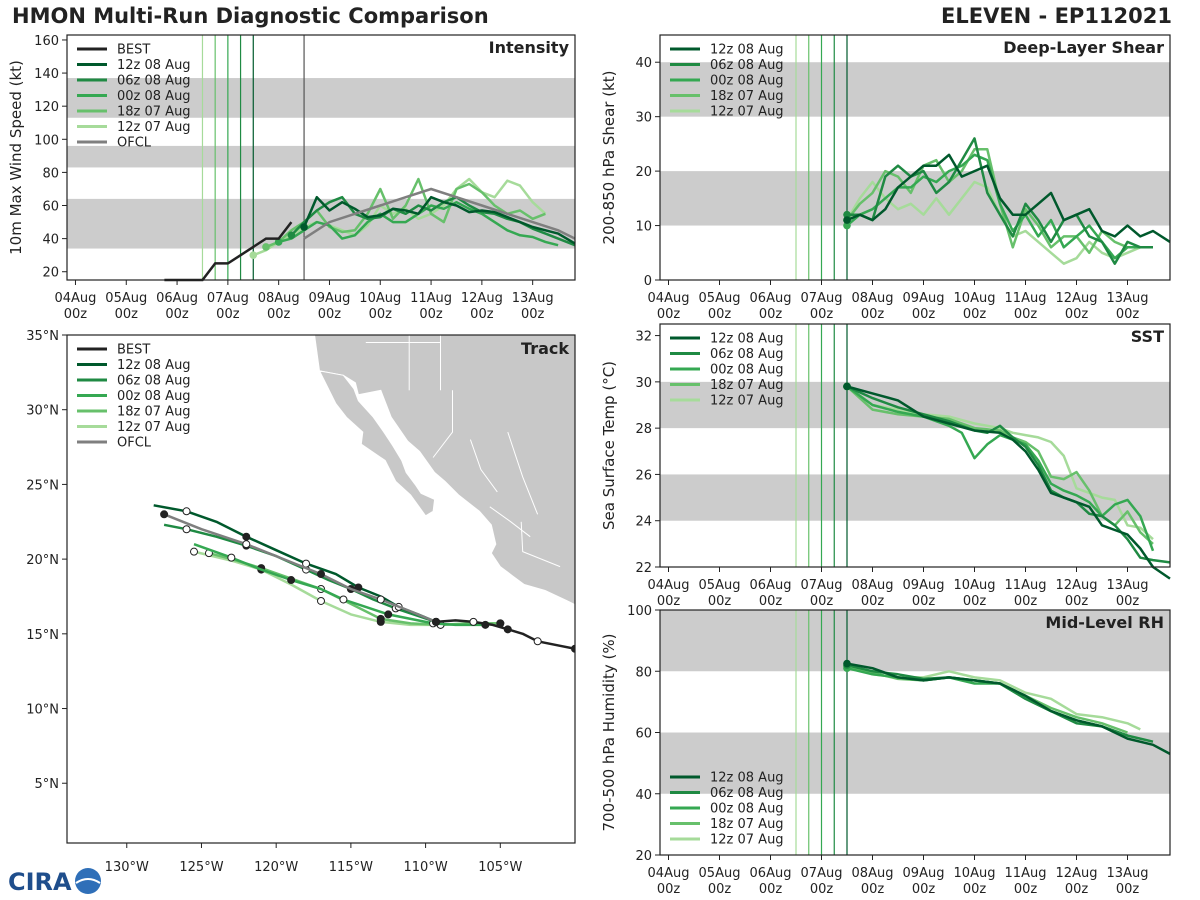 Image resolution: width=1200 pixels, height=900 pixels. What do you see at coordinates (154, 365) in the screenshot?
I see `legend-label-12z-08-aug: 12z 08 Aug` at bounding box center [154, 365].